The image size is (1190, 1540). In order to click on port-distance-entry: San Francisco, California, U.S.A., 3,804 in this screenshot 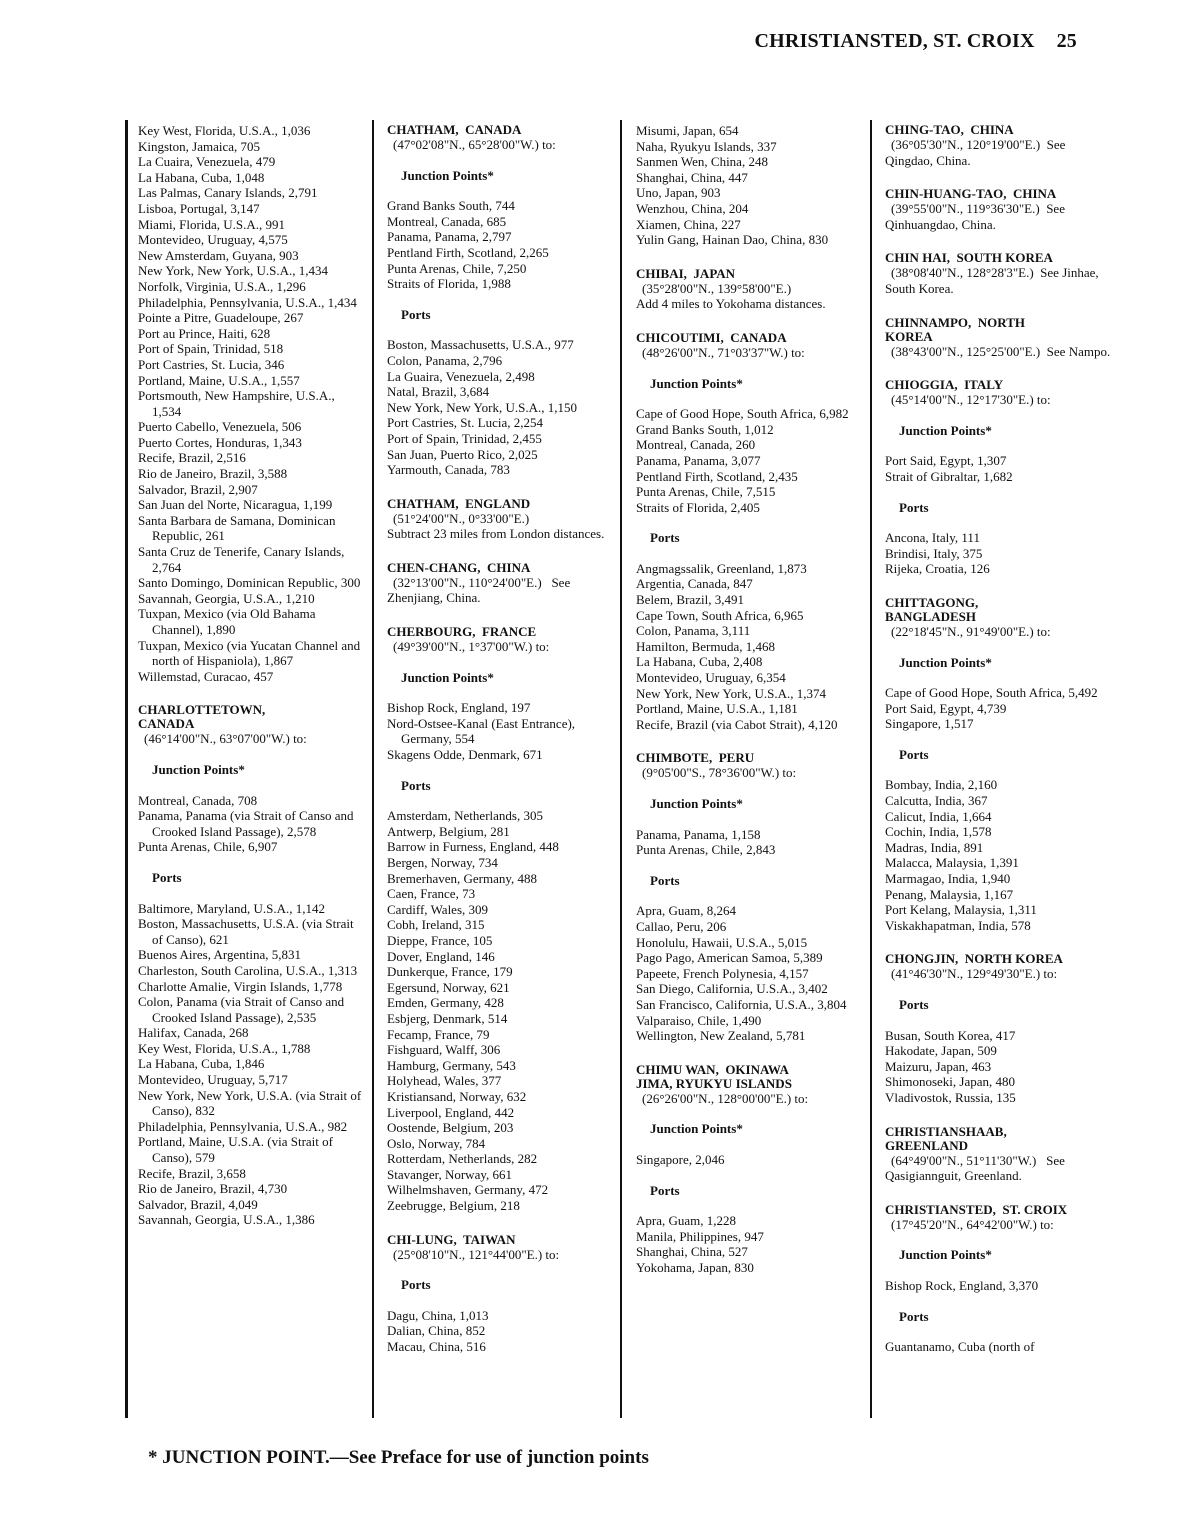, I will do `click(741, 1004)`.